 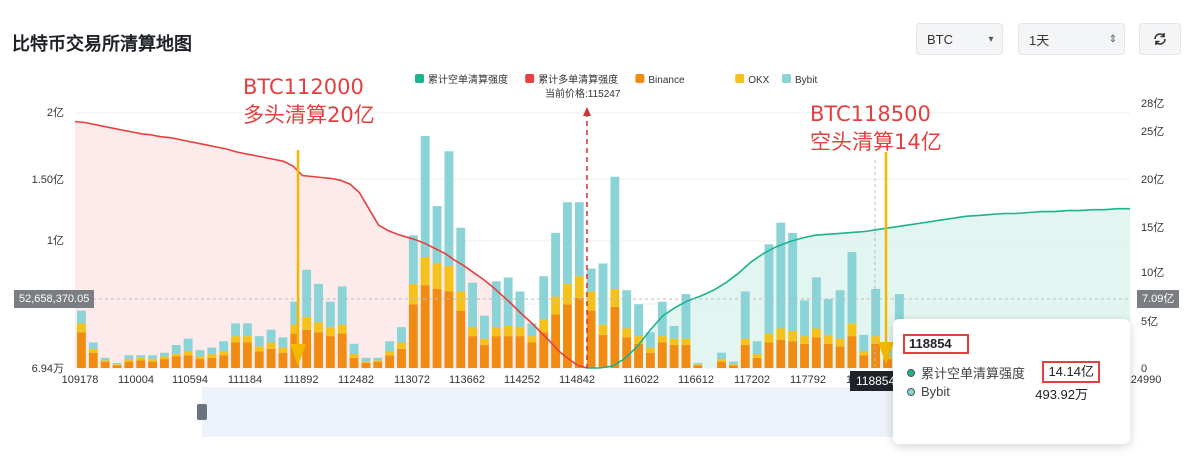 What do you see at coordinates (54, 299) in the screenshot?
I see `crosshair-left-value: 52,658,370.05` at bounding box center [54, 299].